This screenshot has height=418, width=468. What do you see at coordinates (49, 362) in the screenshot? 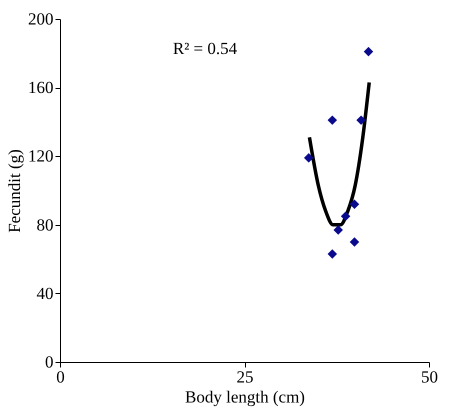
I see `y-tick-label: 0` at bounding box center [49, 362].